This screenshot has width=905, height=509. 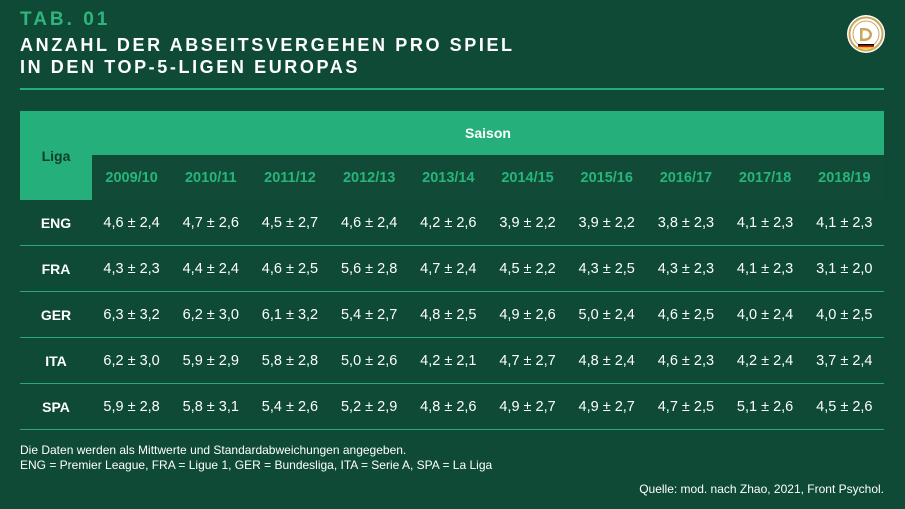 I want to click on table-number-label: TAB. 01, so click(x=65, y=19).